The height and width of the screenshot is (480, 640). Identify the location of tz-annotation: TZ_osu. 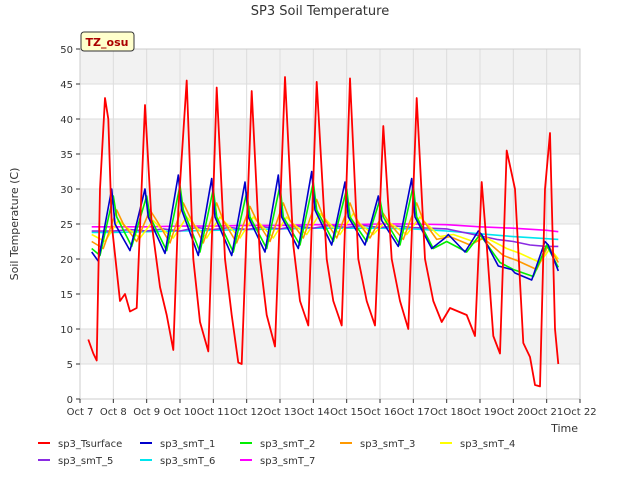
(107, 41).